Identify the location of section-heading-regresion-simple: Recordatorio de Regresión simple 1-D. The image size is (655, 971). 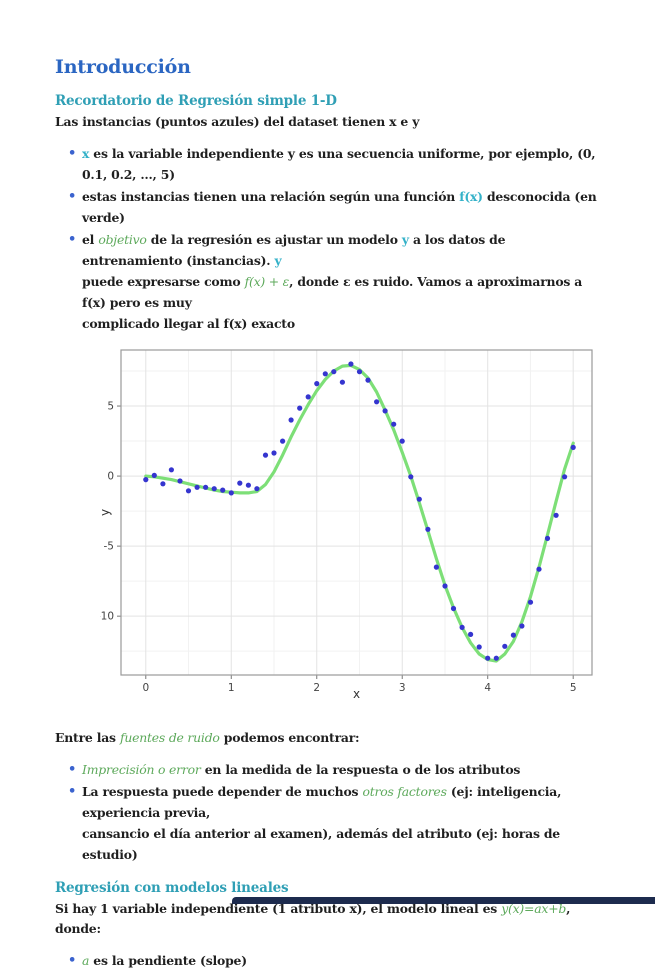
(196, 101).